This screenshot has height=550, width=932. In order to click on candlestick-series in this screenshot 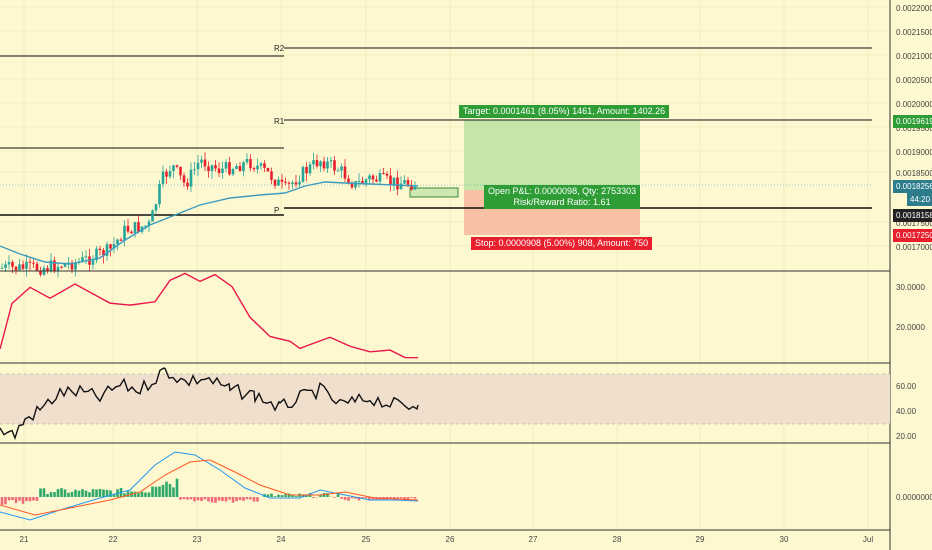, I will do `click(208, 215)`.